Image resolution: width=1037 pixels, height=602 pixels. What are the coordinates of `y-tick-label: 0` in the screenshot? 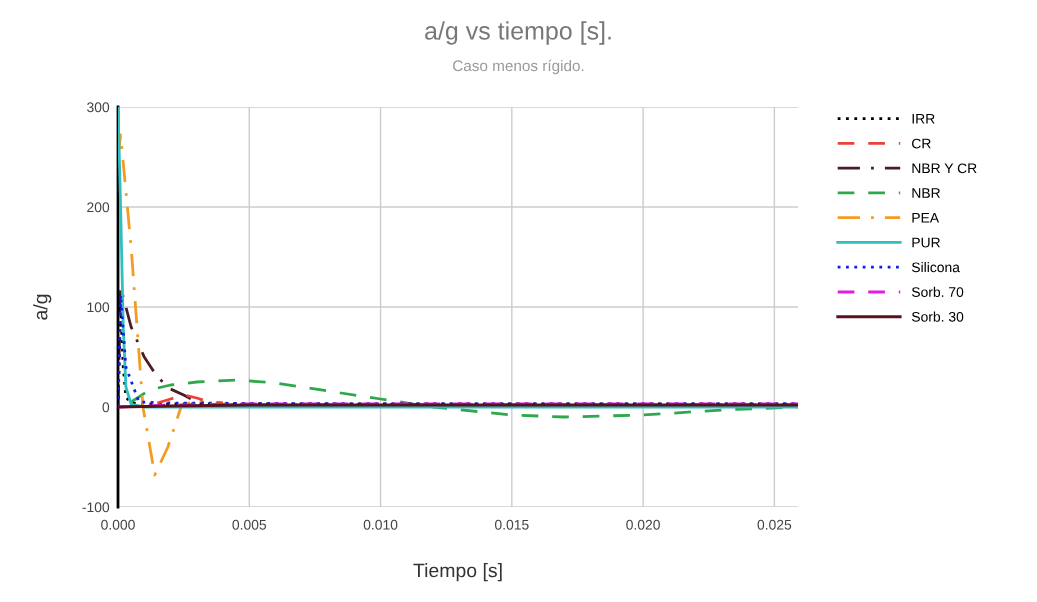 It's located at (106, 407).